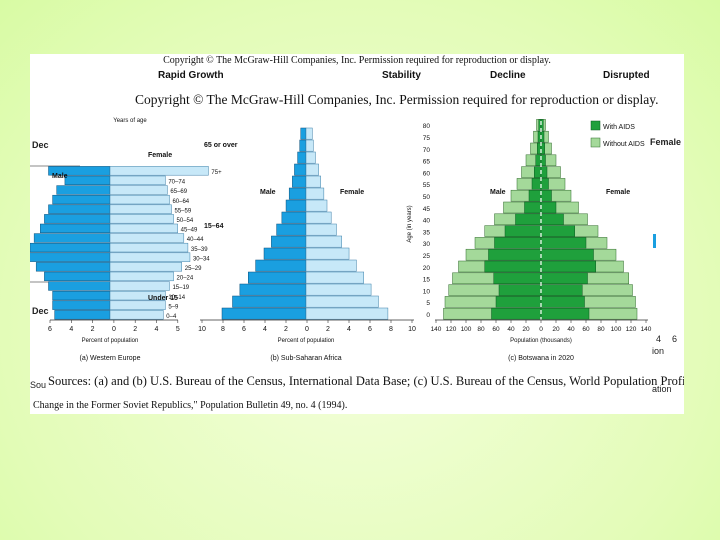  Describe the element at coordinates (71, 329) in the screenshot. I see `tick-label-western-europe-x: 4` at that location.